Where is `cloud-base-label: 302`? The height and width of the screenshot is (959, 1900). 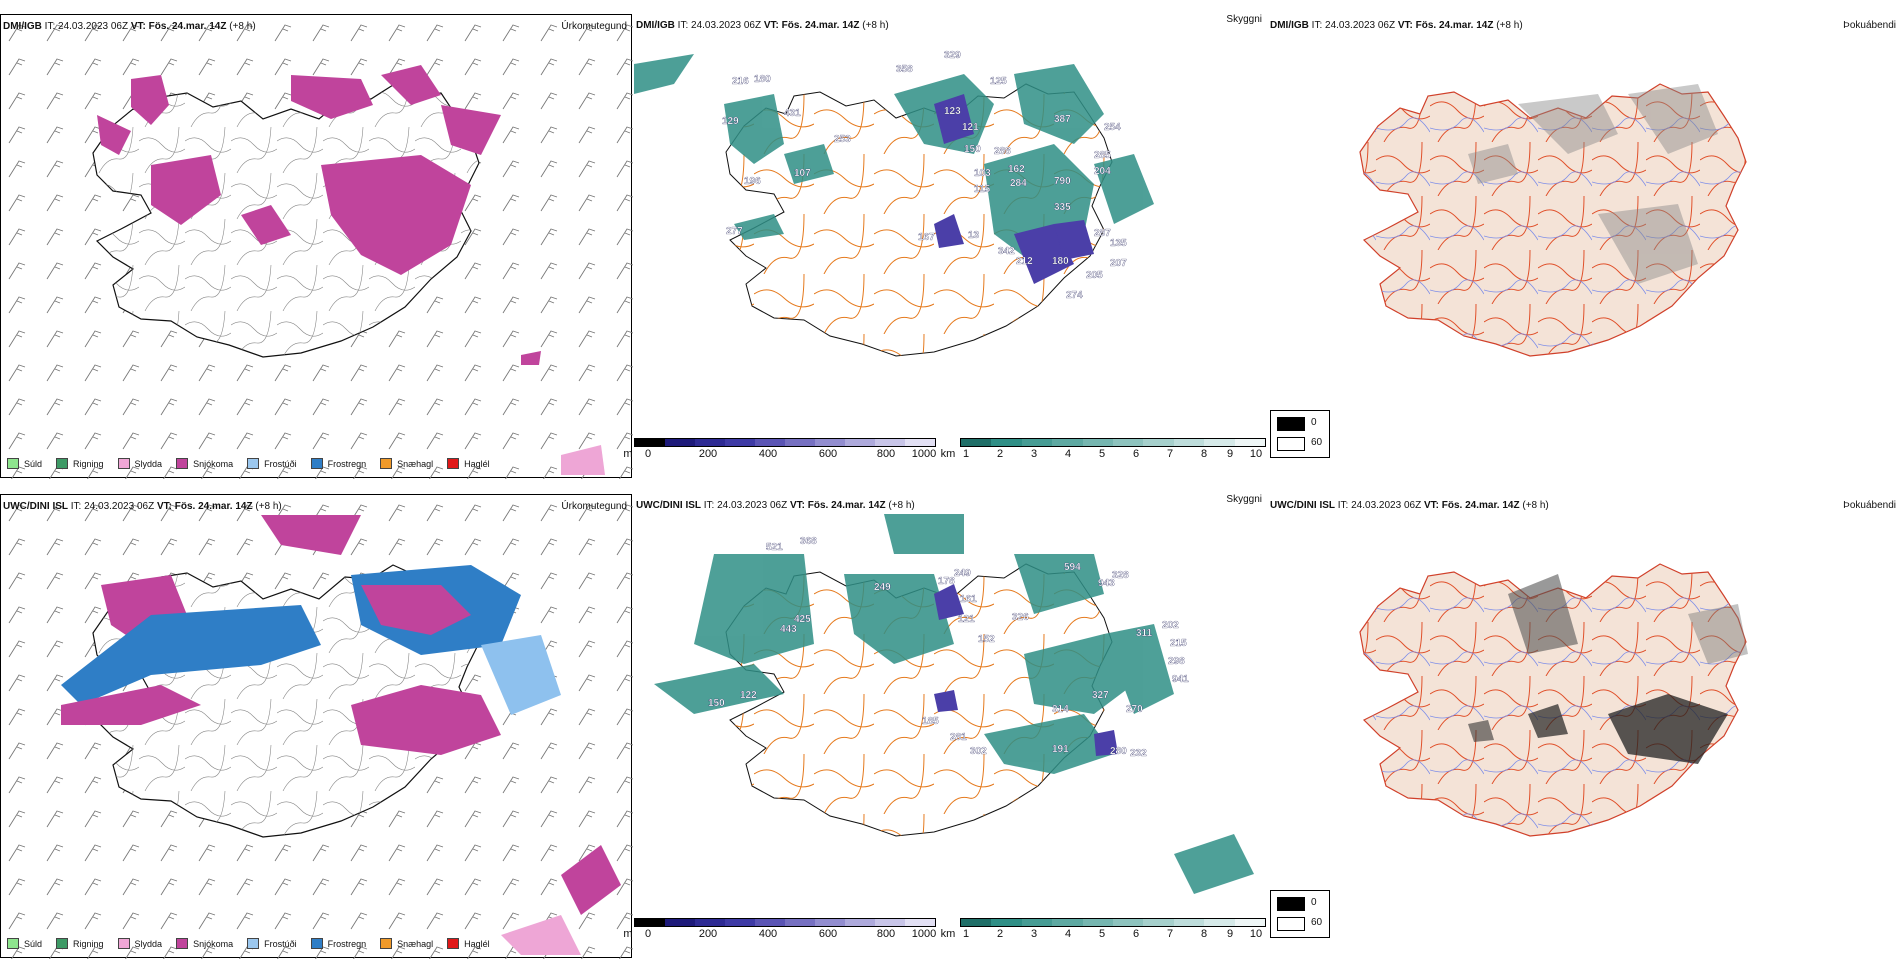 cloud-base-label: 302 is located at coordinates (978, 751).